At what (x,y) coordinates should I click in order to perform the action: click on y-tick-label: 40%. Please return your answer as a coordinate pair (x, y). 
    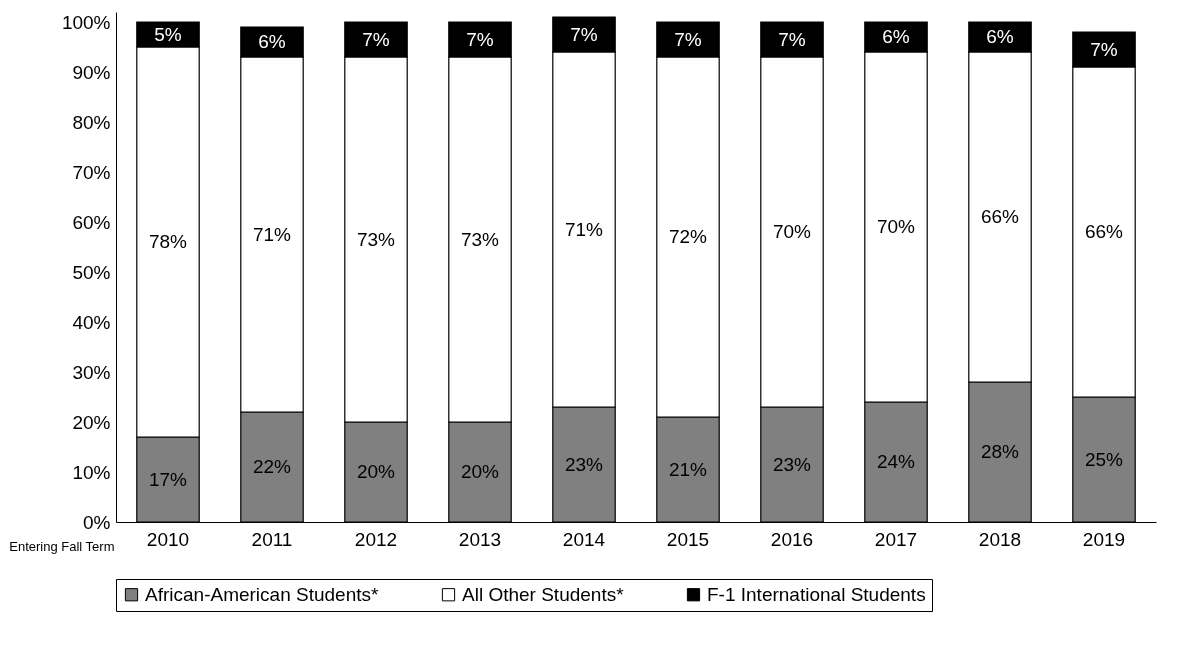
    Looking at the image, I should click on (91, 322).